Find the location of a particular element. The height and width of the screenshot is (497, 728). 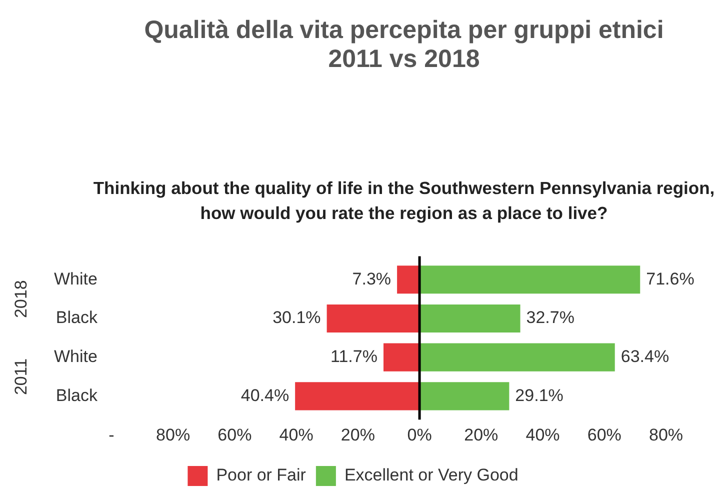

text: 2011 is located at coordinates (21, 377).